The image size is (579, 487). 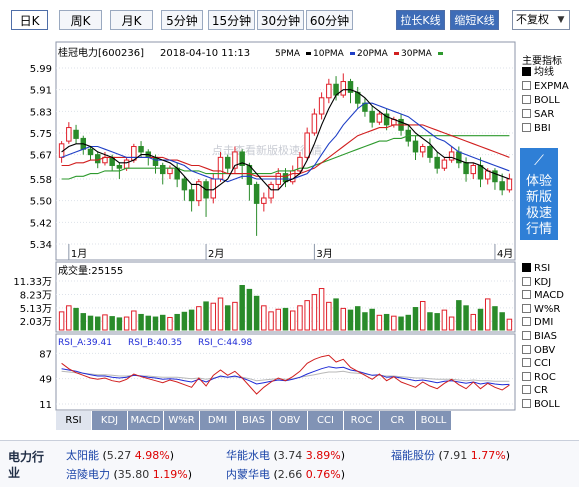 What do you see at coordinates (218, 420) in the screenshot?
I see `indicator-tab: DMI` at bounding box center [218, 420].